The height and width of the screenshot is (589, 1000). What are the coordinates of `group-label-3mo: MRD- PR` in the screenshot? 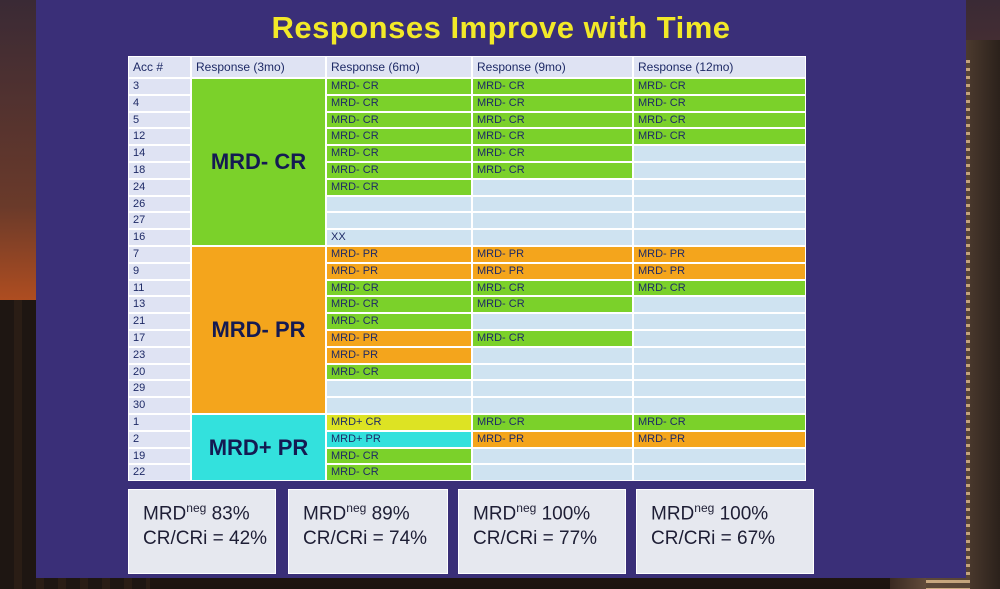 It's located at (258, 330).